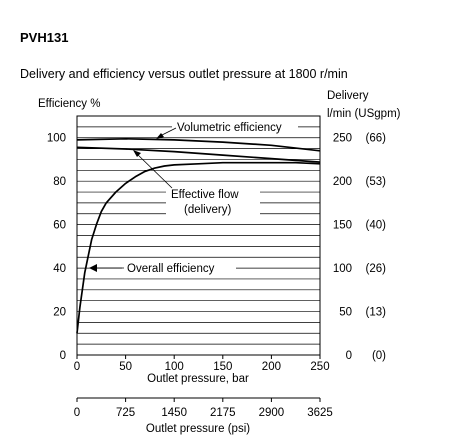  Describe the element at coordinates (77, 367) in the screenshot. I see `x-tick-label: 0` at that location.